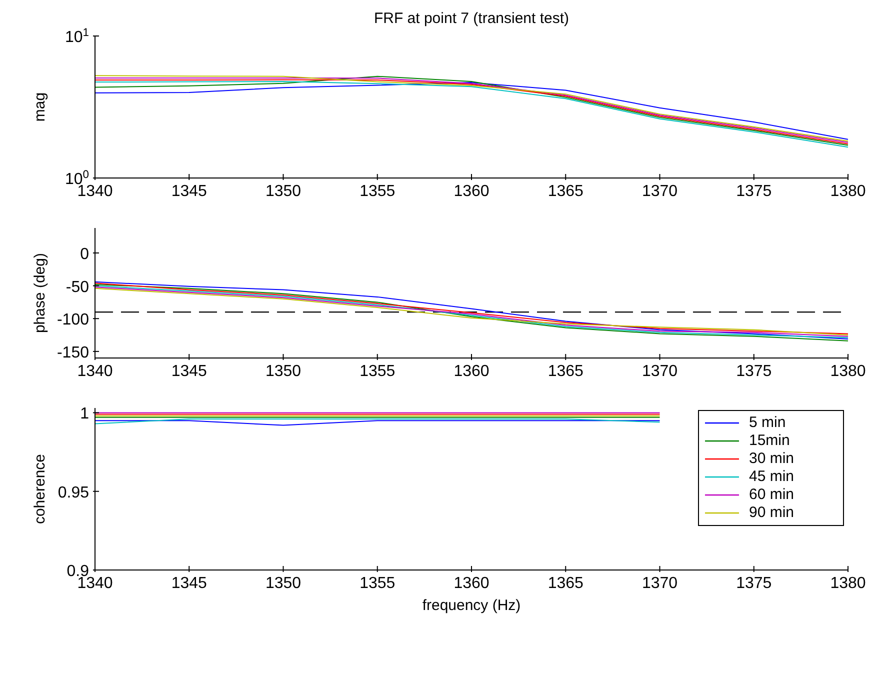  What do you see at coordinates (471, 605) in the screenshot?
I see `x-axis-title: frequency (Hz)` at bounding box center [471, 605].